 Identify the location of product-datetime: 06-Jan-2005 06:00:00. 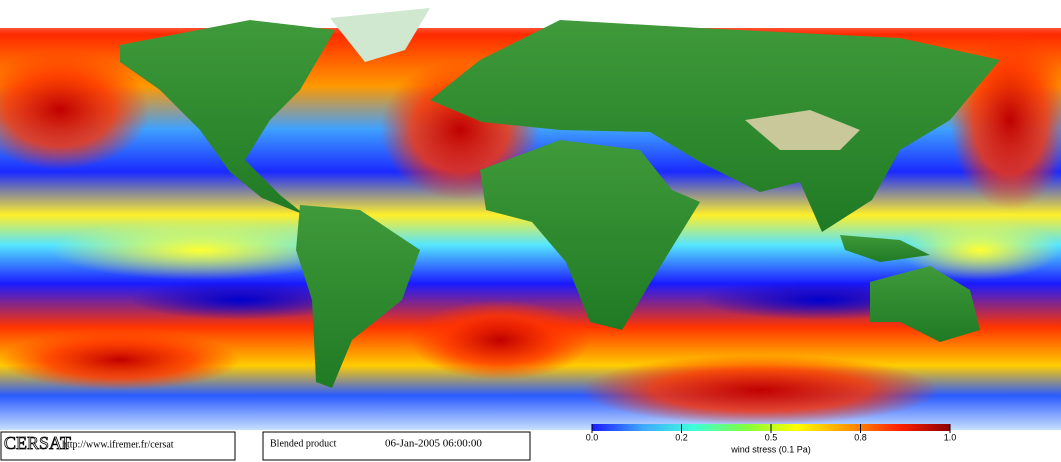
(433, 444).